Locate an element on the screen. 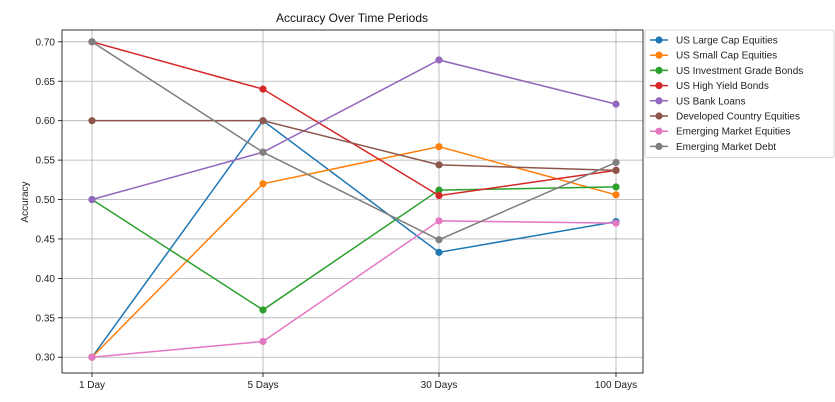 The height and width of the screenshot is (402, 835). y-tick-label: 0.40 is located at coordinates (46, 279).